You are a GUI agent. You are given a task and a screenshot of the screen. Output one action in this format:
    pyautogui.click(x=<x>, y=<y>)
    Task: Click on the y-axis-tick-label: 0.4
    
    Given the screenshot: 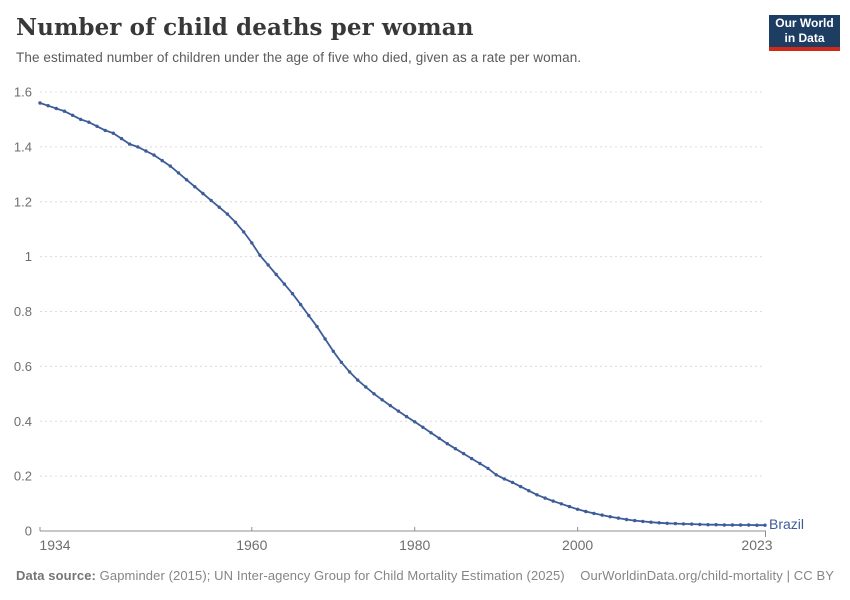 What is the action you would take?
    pyautogui.click(x=23, y=421)
    